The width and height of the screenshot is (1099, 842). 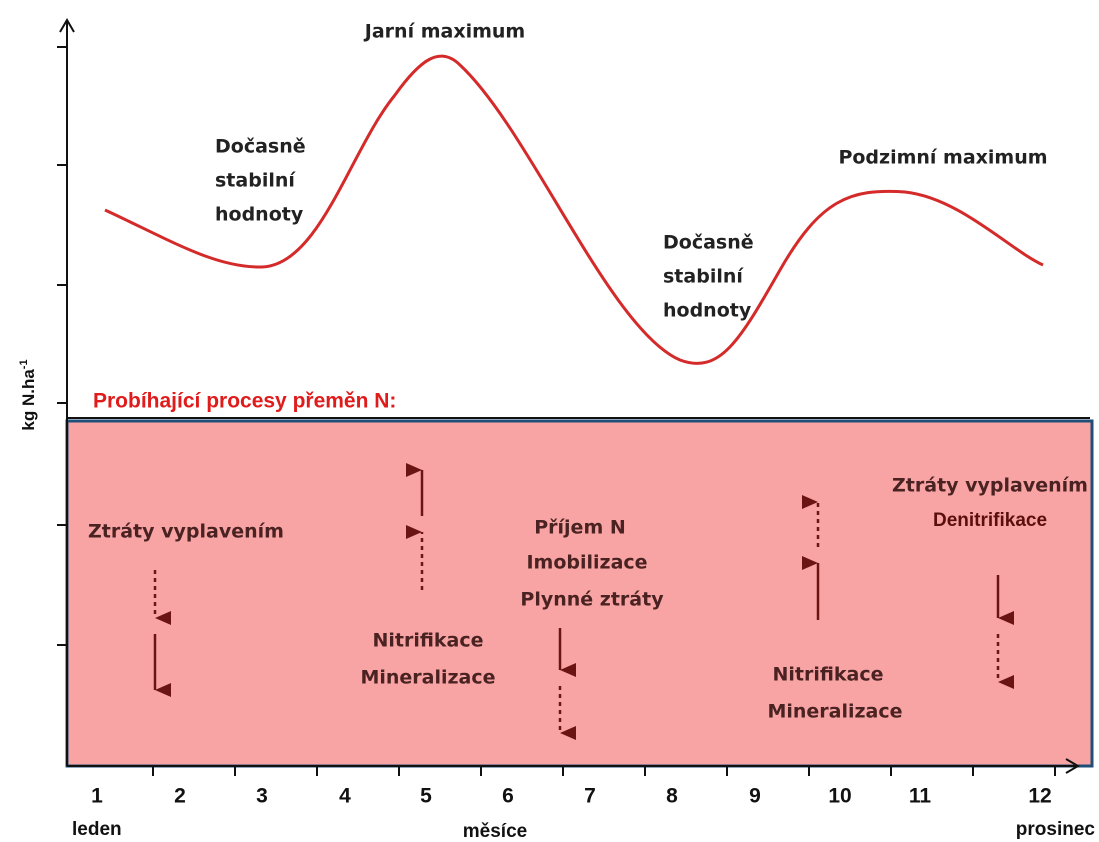 What do you see at coordinates (444, 32) in the screenshot?
I see `spring-max-label: Jarní maximum` at bounding box center [444, 32].